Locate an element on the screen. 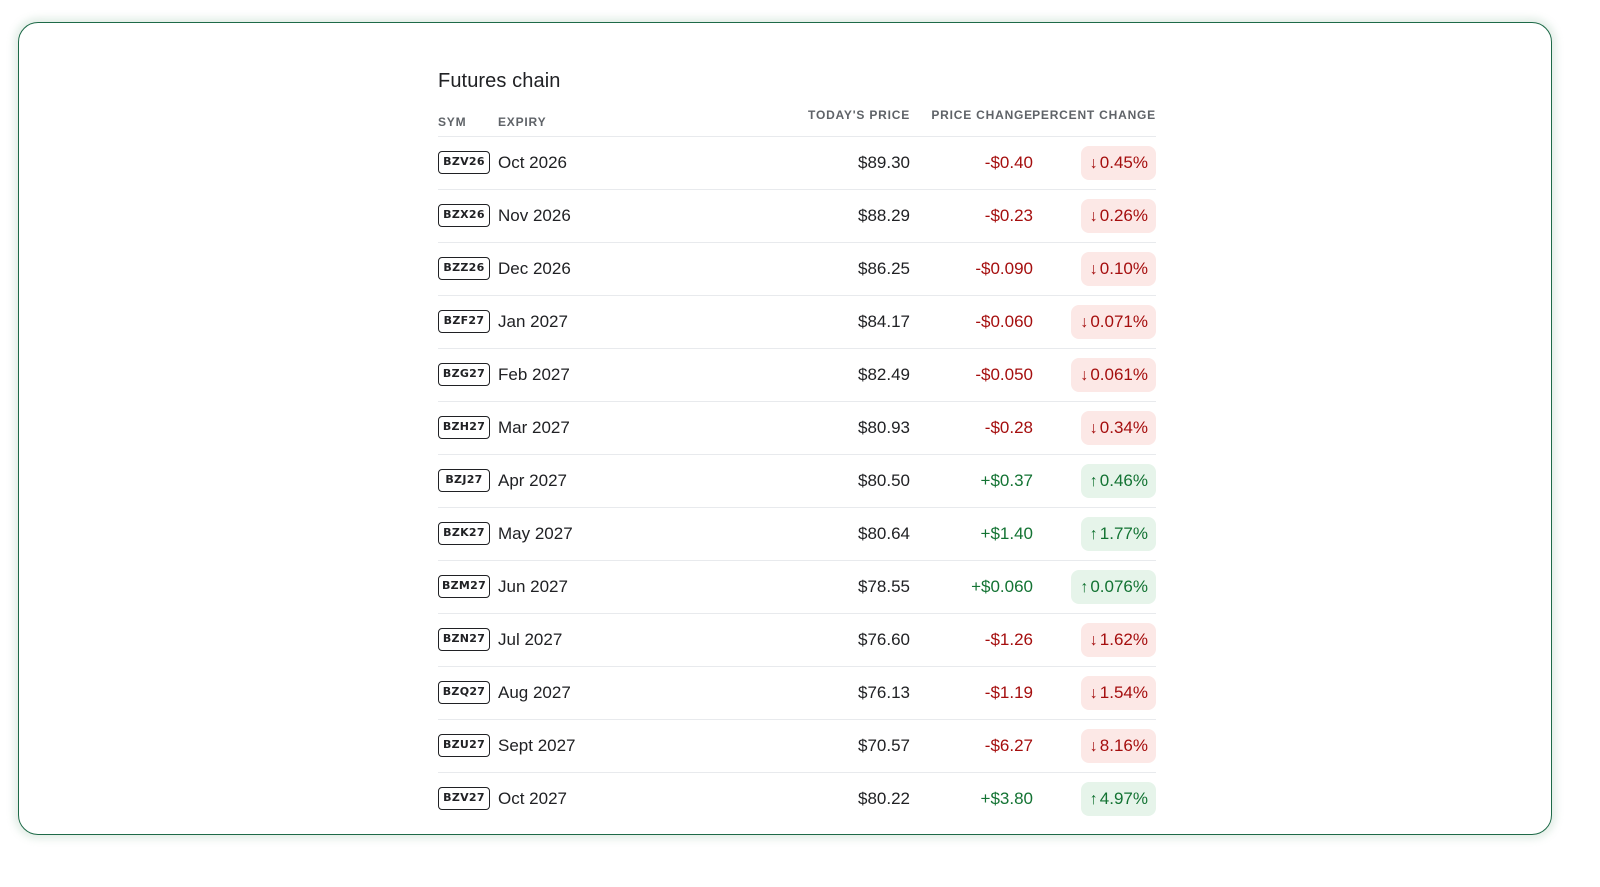  percent-change-badge: ↓ 1.62% is located at coordinates (1118, 640).